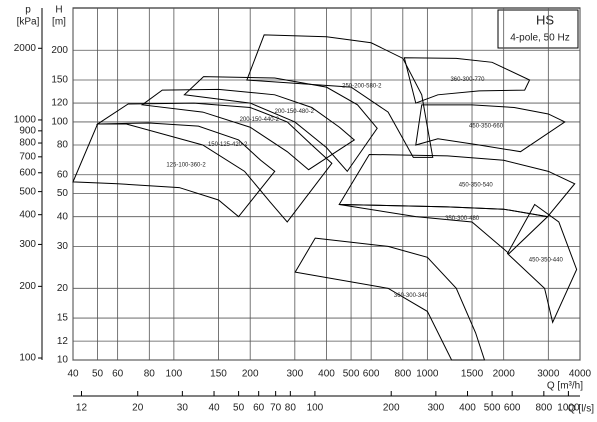 The height and width of the screenshot is (422, 597). I want to click on pump-label: 200-150-440-2, so click(260, 120).